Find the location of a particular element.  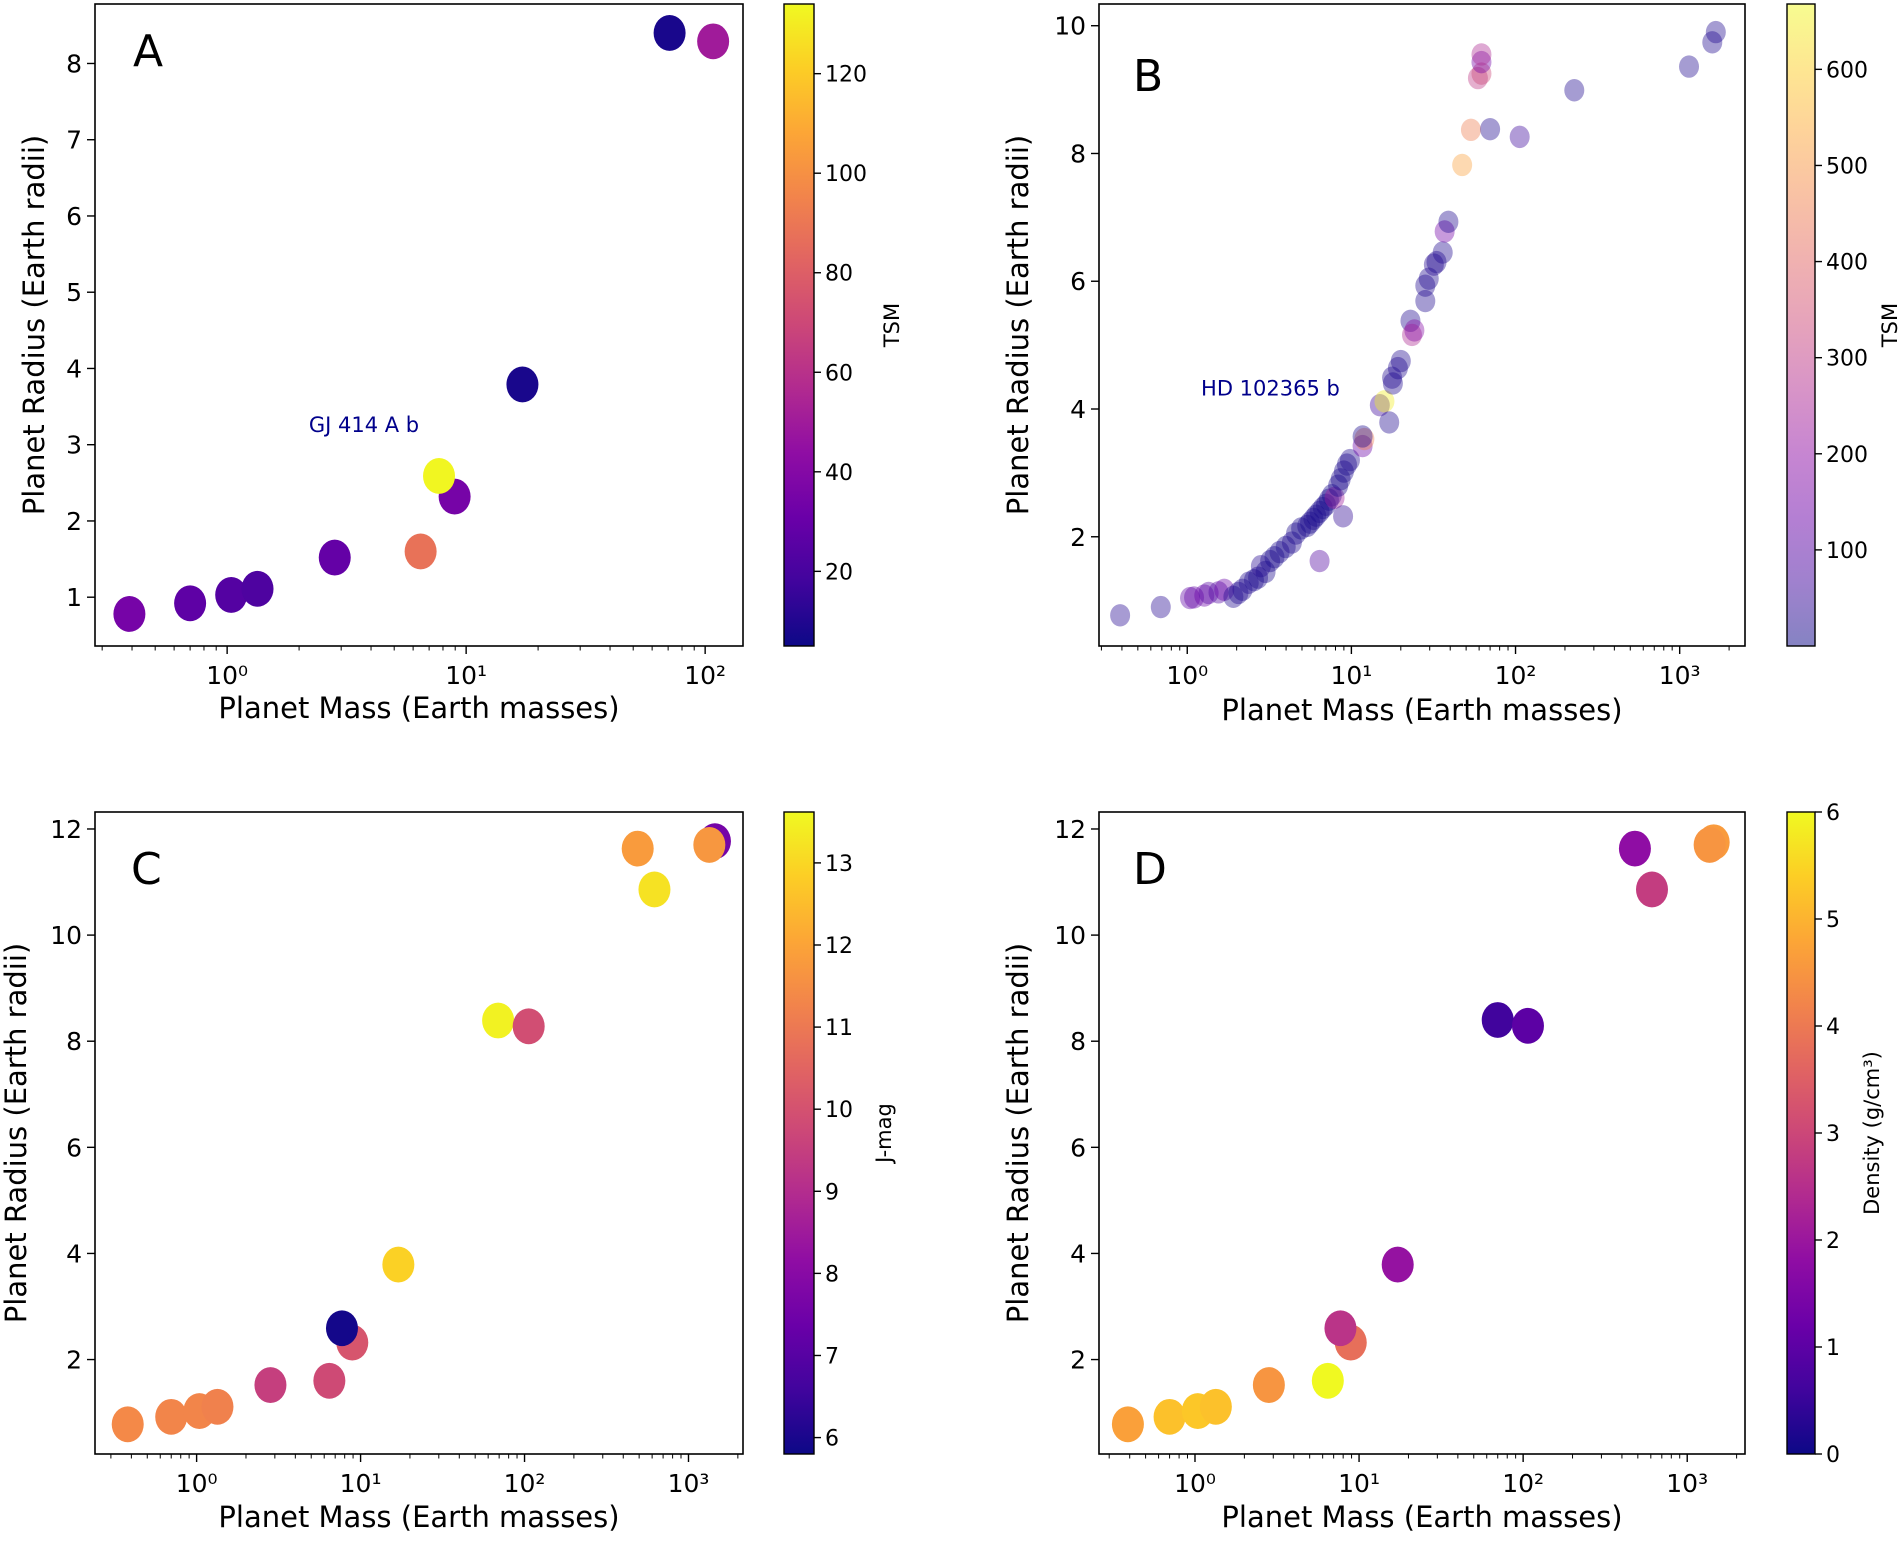

colorbar-tick-label: 10 is located at coordinates (839, 1110).